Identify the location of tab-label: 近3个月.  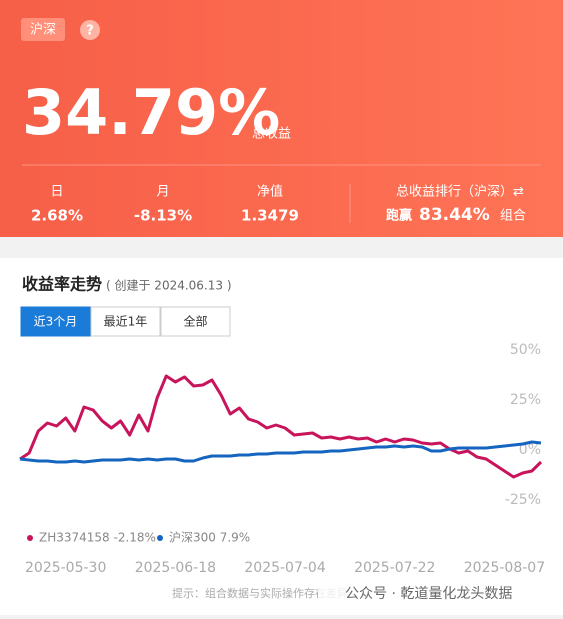
(56, 322).